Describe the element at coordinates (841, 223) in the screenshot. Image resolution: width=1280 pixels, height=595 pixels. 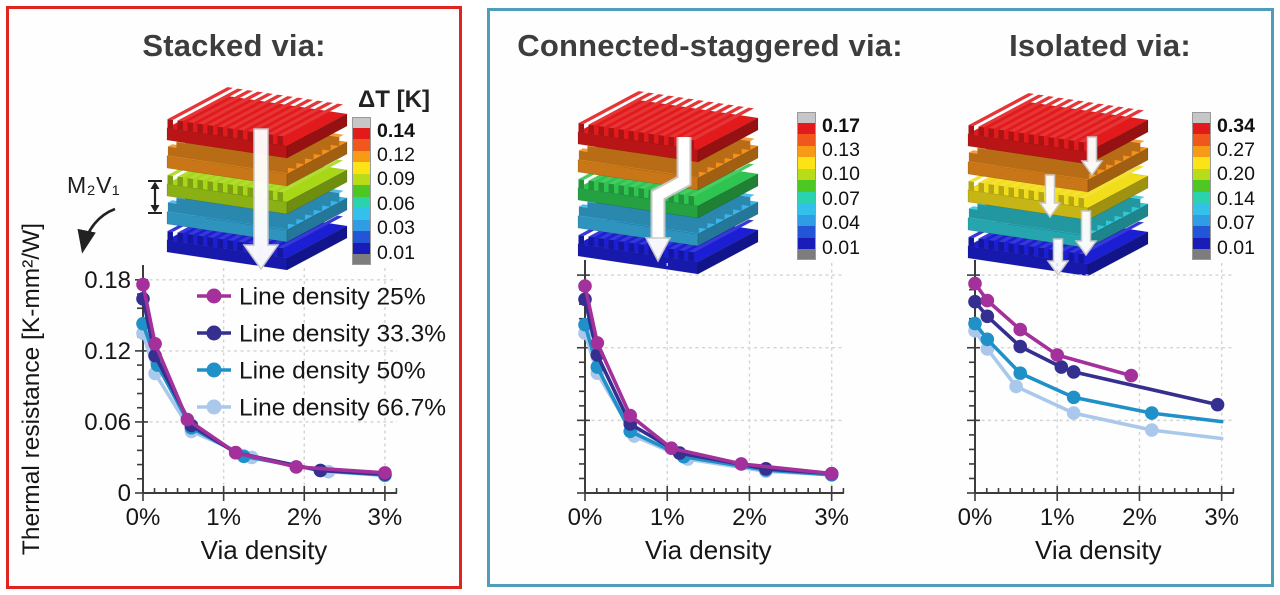
I see `colorbar-label: 0.04` at that location.